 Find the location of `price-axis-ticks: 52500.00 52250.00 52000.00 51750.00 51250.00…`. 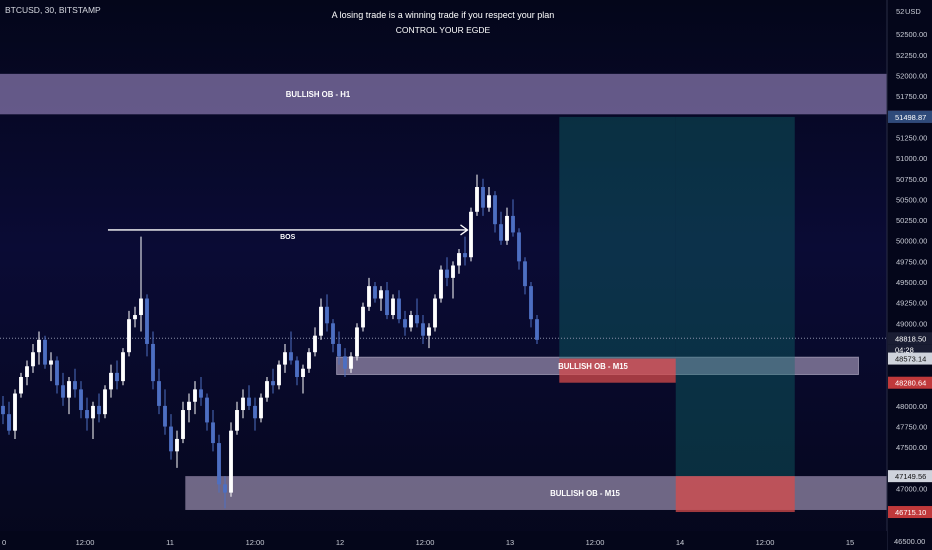

price-axis-ticks: 52500.00 52250.00 52000.00 51750.00 51250.00… is located at coordinates (910, 288).